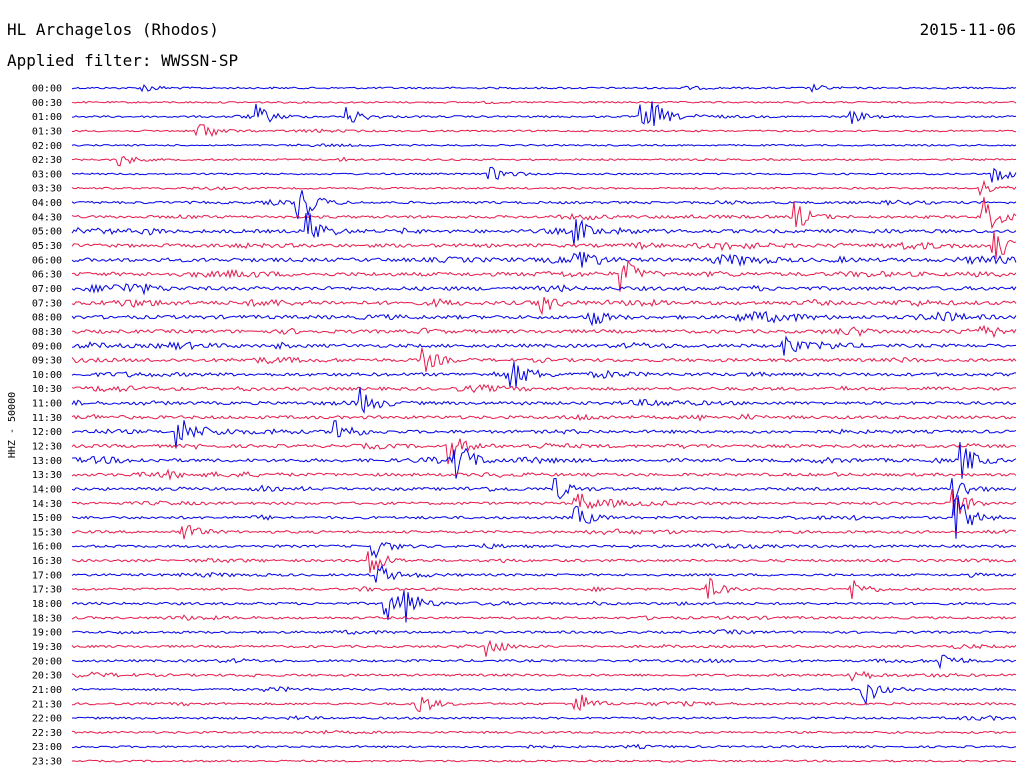 The image size is (1024, 780). What do you see at coordinates (47, 332) in the screenshot?
I see `time-tick-label: 08:30` at bounding box center [47, 332].